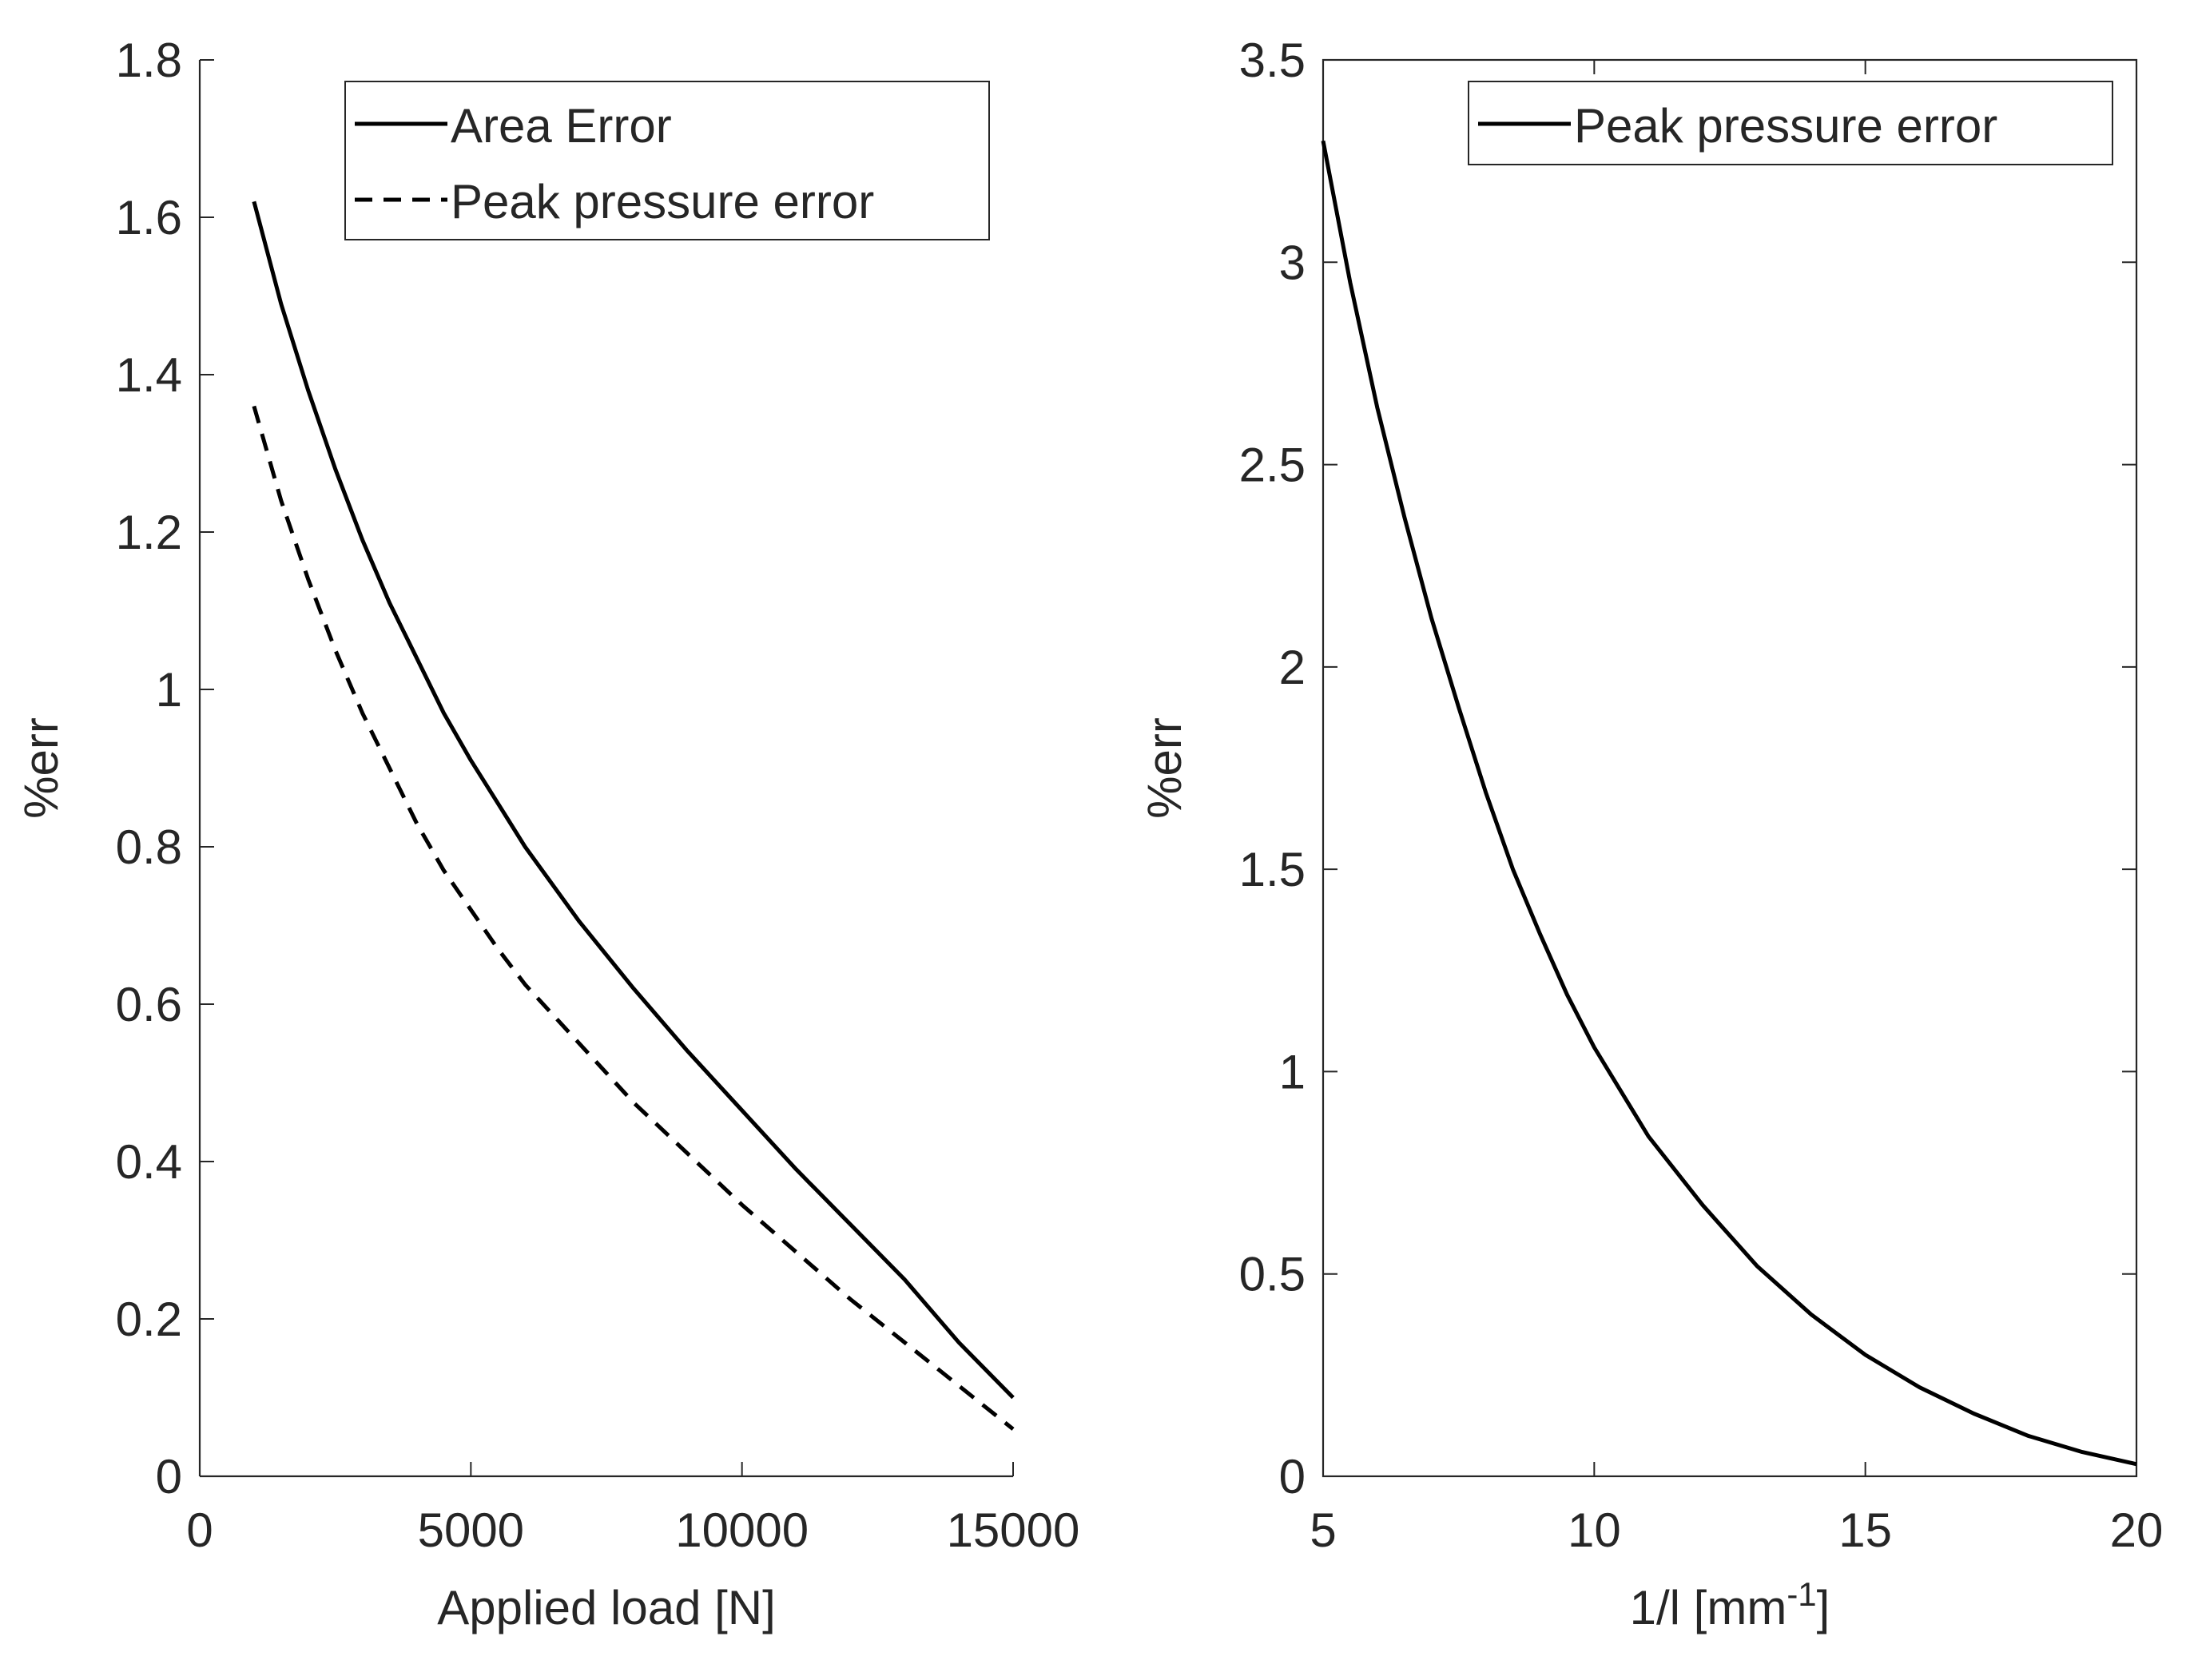  I want to click on y-tick-label: 0.5, so click(1272, 1274).